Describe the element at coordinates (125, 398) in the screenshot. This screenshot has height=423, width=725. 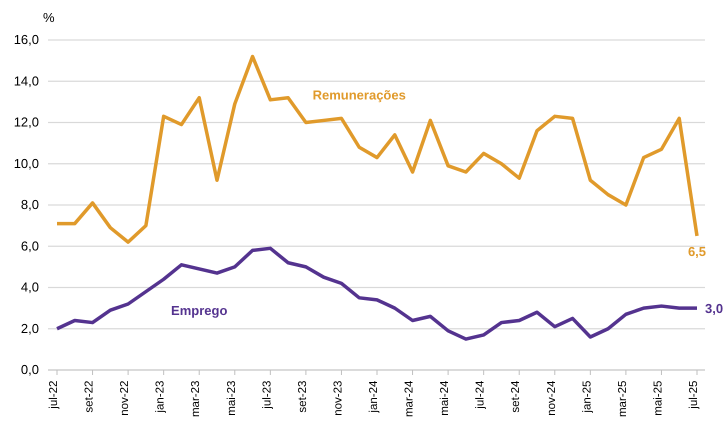
I see `x-tick-label: nov-22` at that location.